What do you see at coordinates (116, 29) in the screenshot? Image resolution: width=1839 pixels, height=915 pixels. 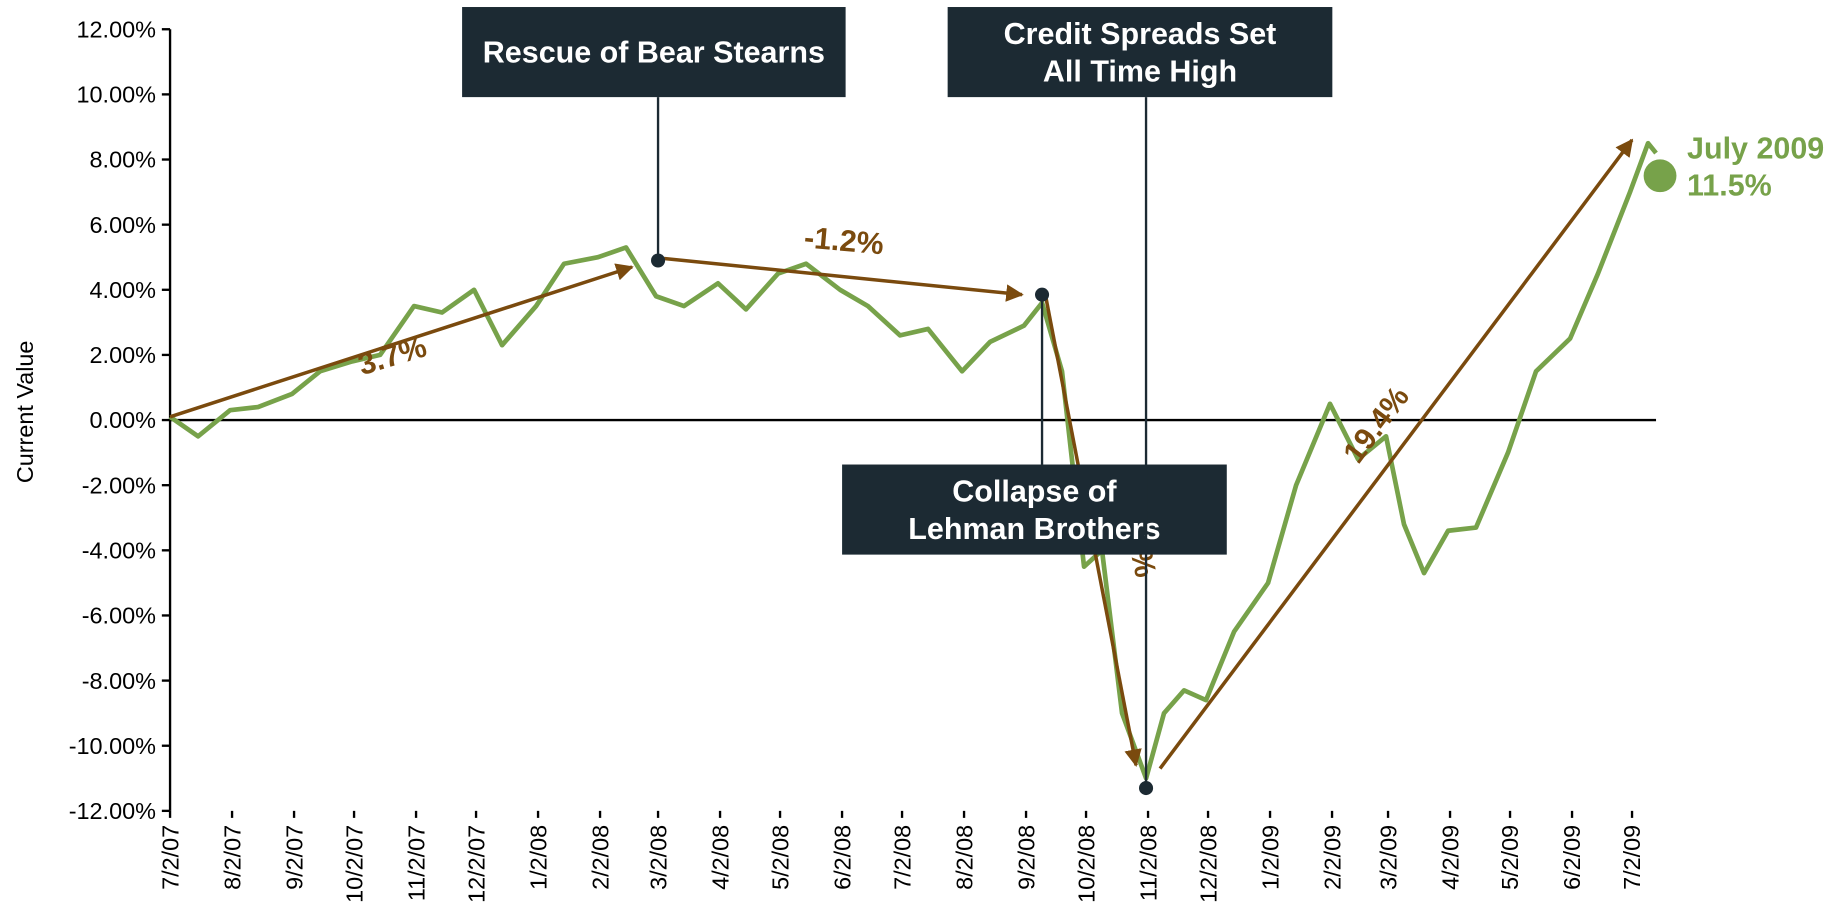 I see `y-tick-label: 12.00%` at bounding box center [116, 29].